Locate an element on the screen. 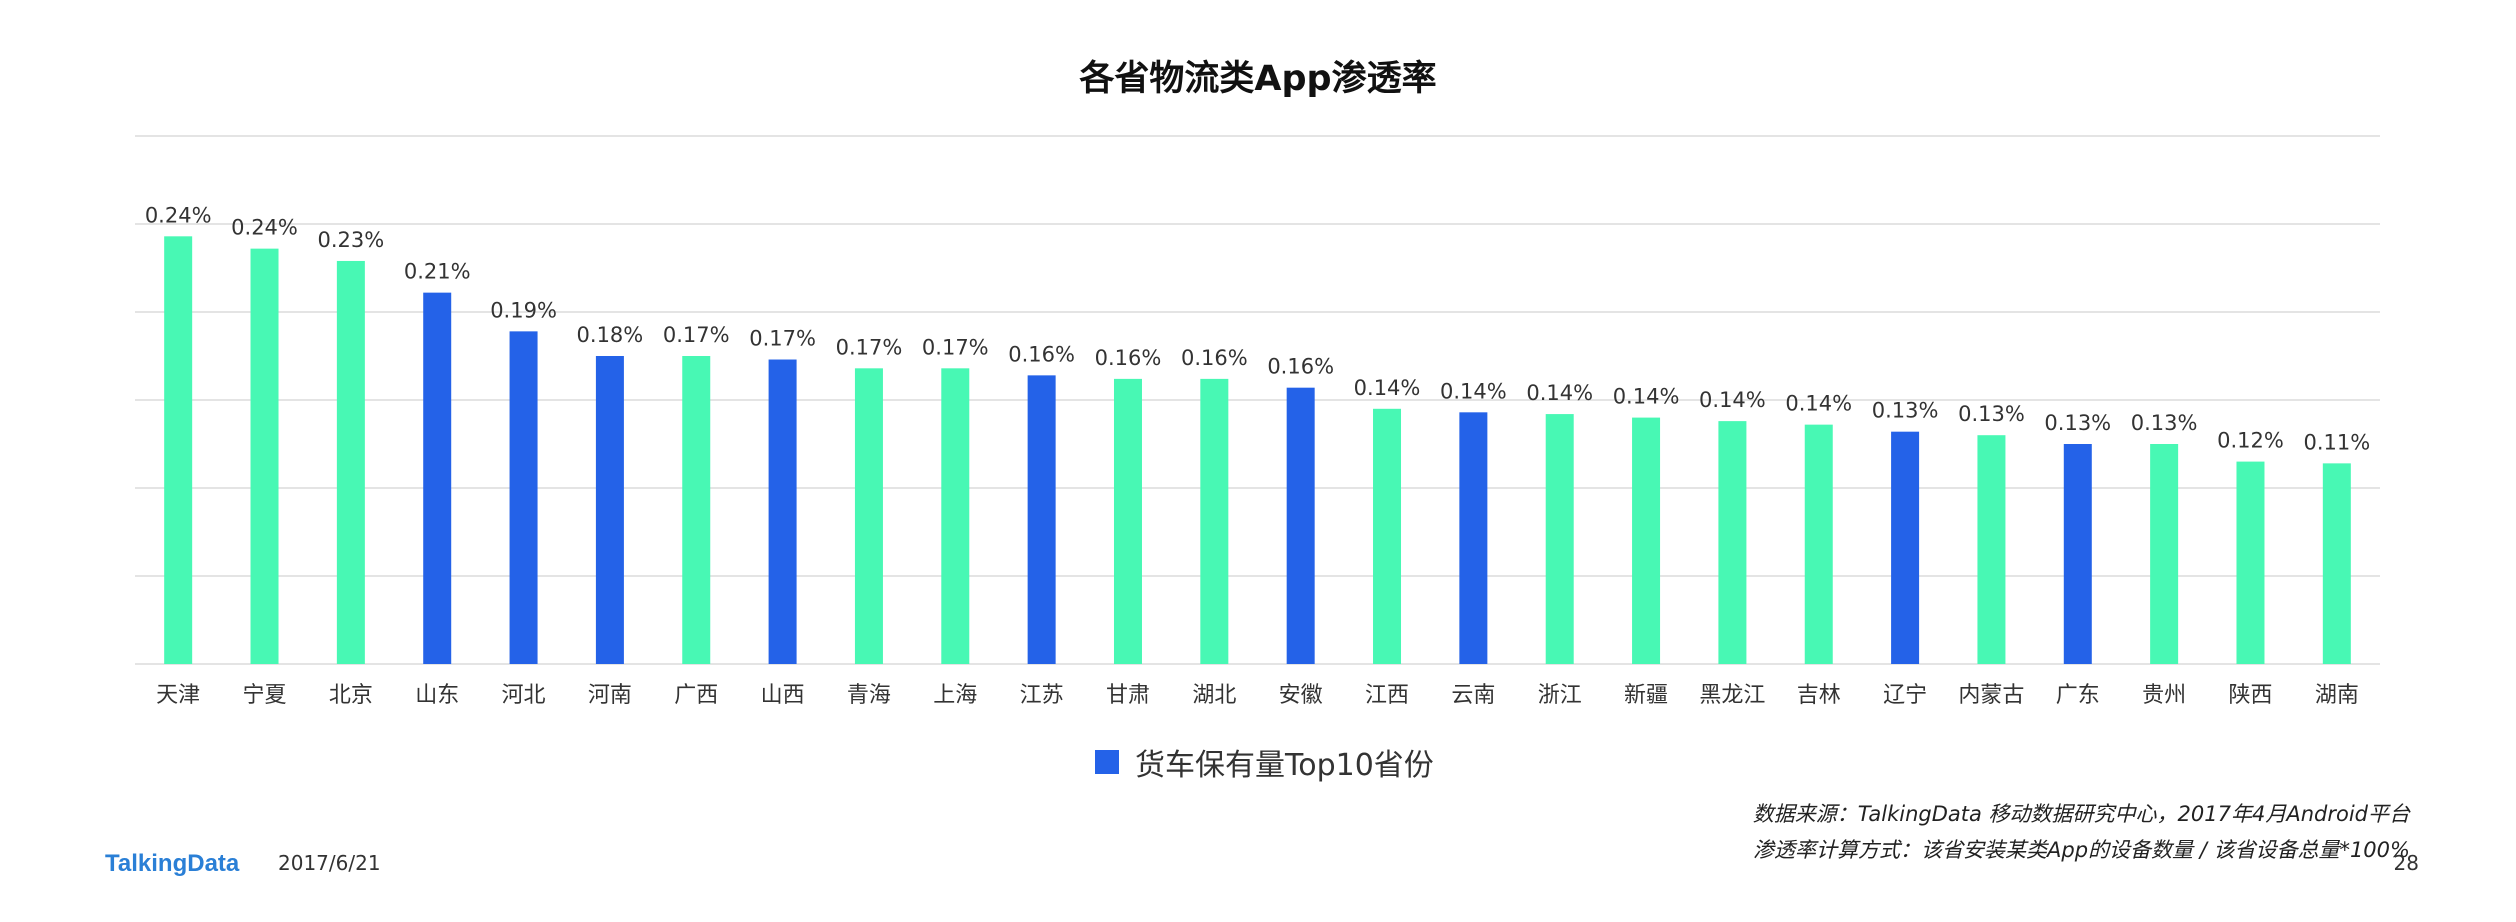 Image resolution: width=2516 pixels, height=922 pixels. bar-上海 is located at coordinates (955, 516).